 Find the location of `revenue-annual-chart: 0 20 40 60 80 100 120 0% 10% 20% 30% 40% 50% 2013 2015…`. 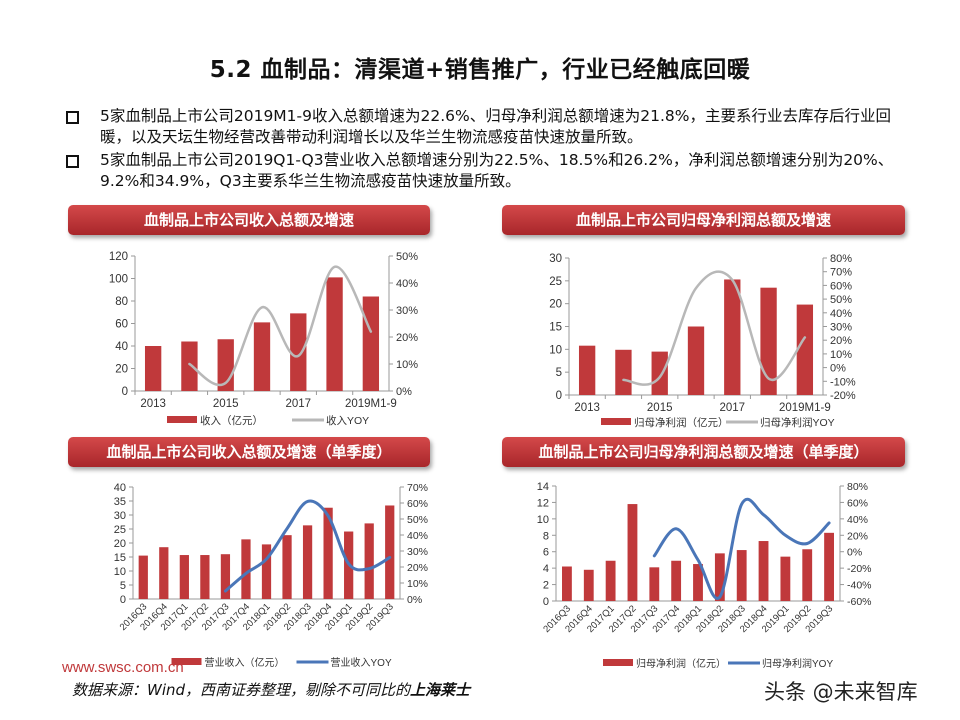

revenue-annual-chart: 0 20 40 60 80 100 120 0% 10% 20% 30% 40% 50% 2013 2015… is located at coordinates (263, 339).